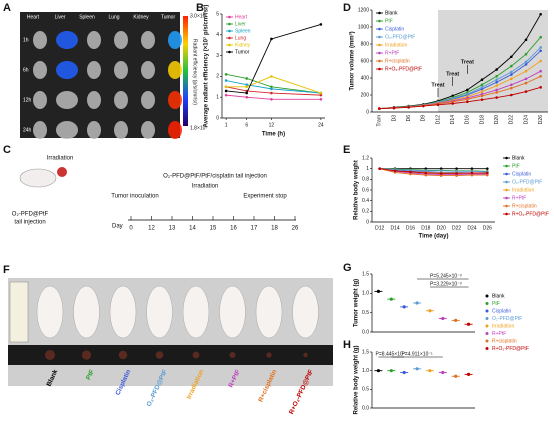  Describe the element at coordinates (170, 355) in the screenshot. I see `tumor-strip` at that location.